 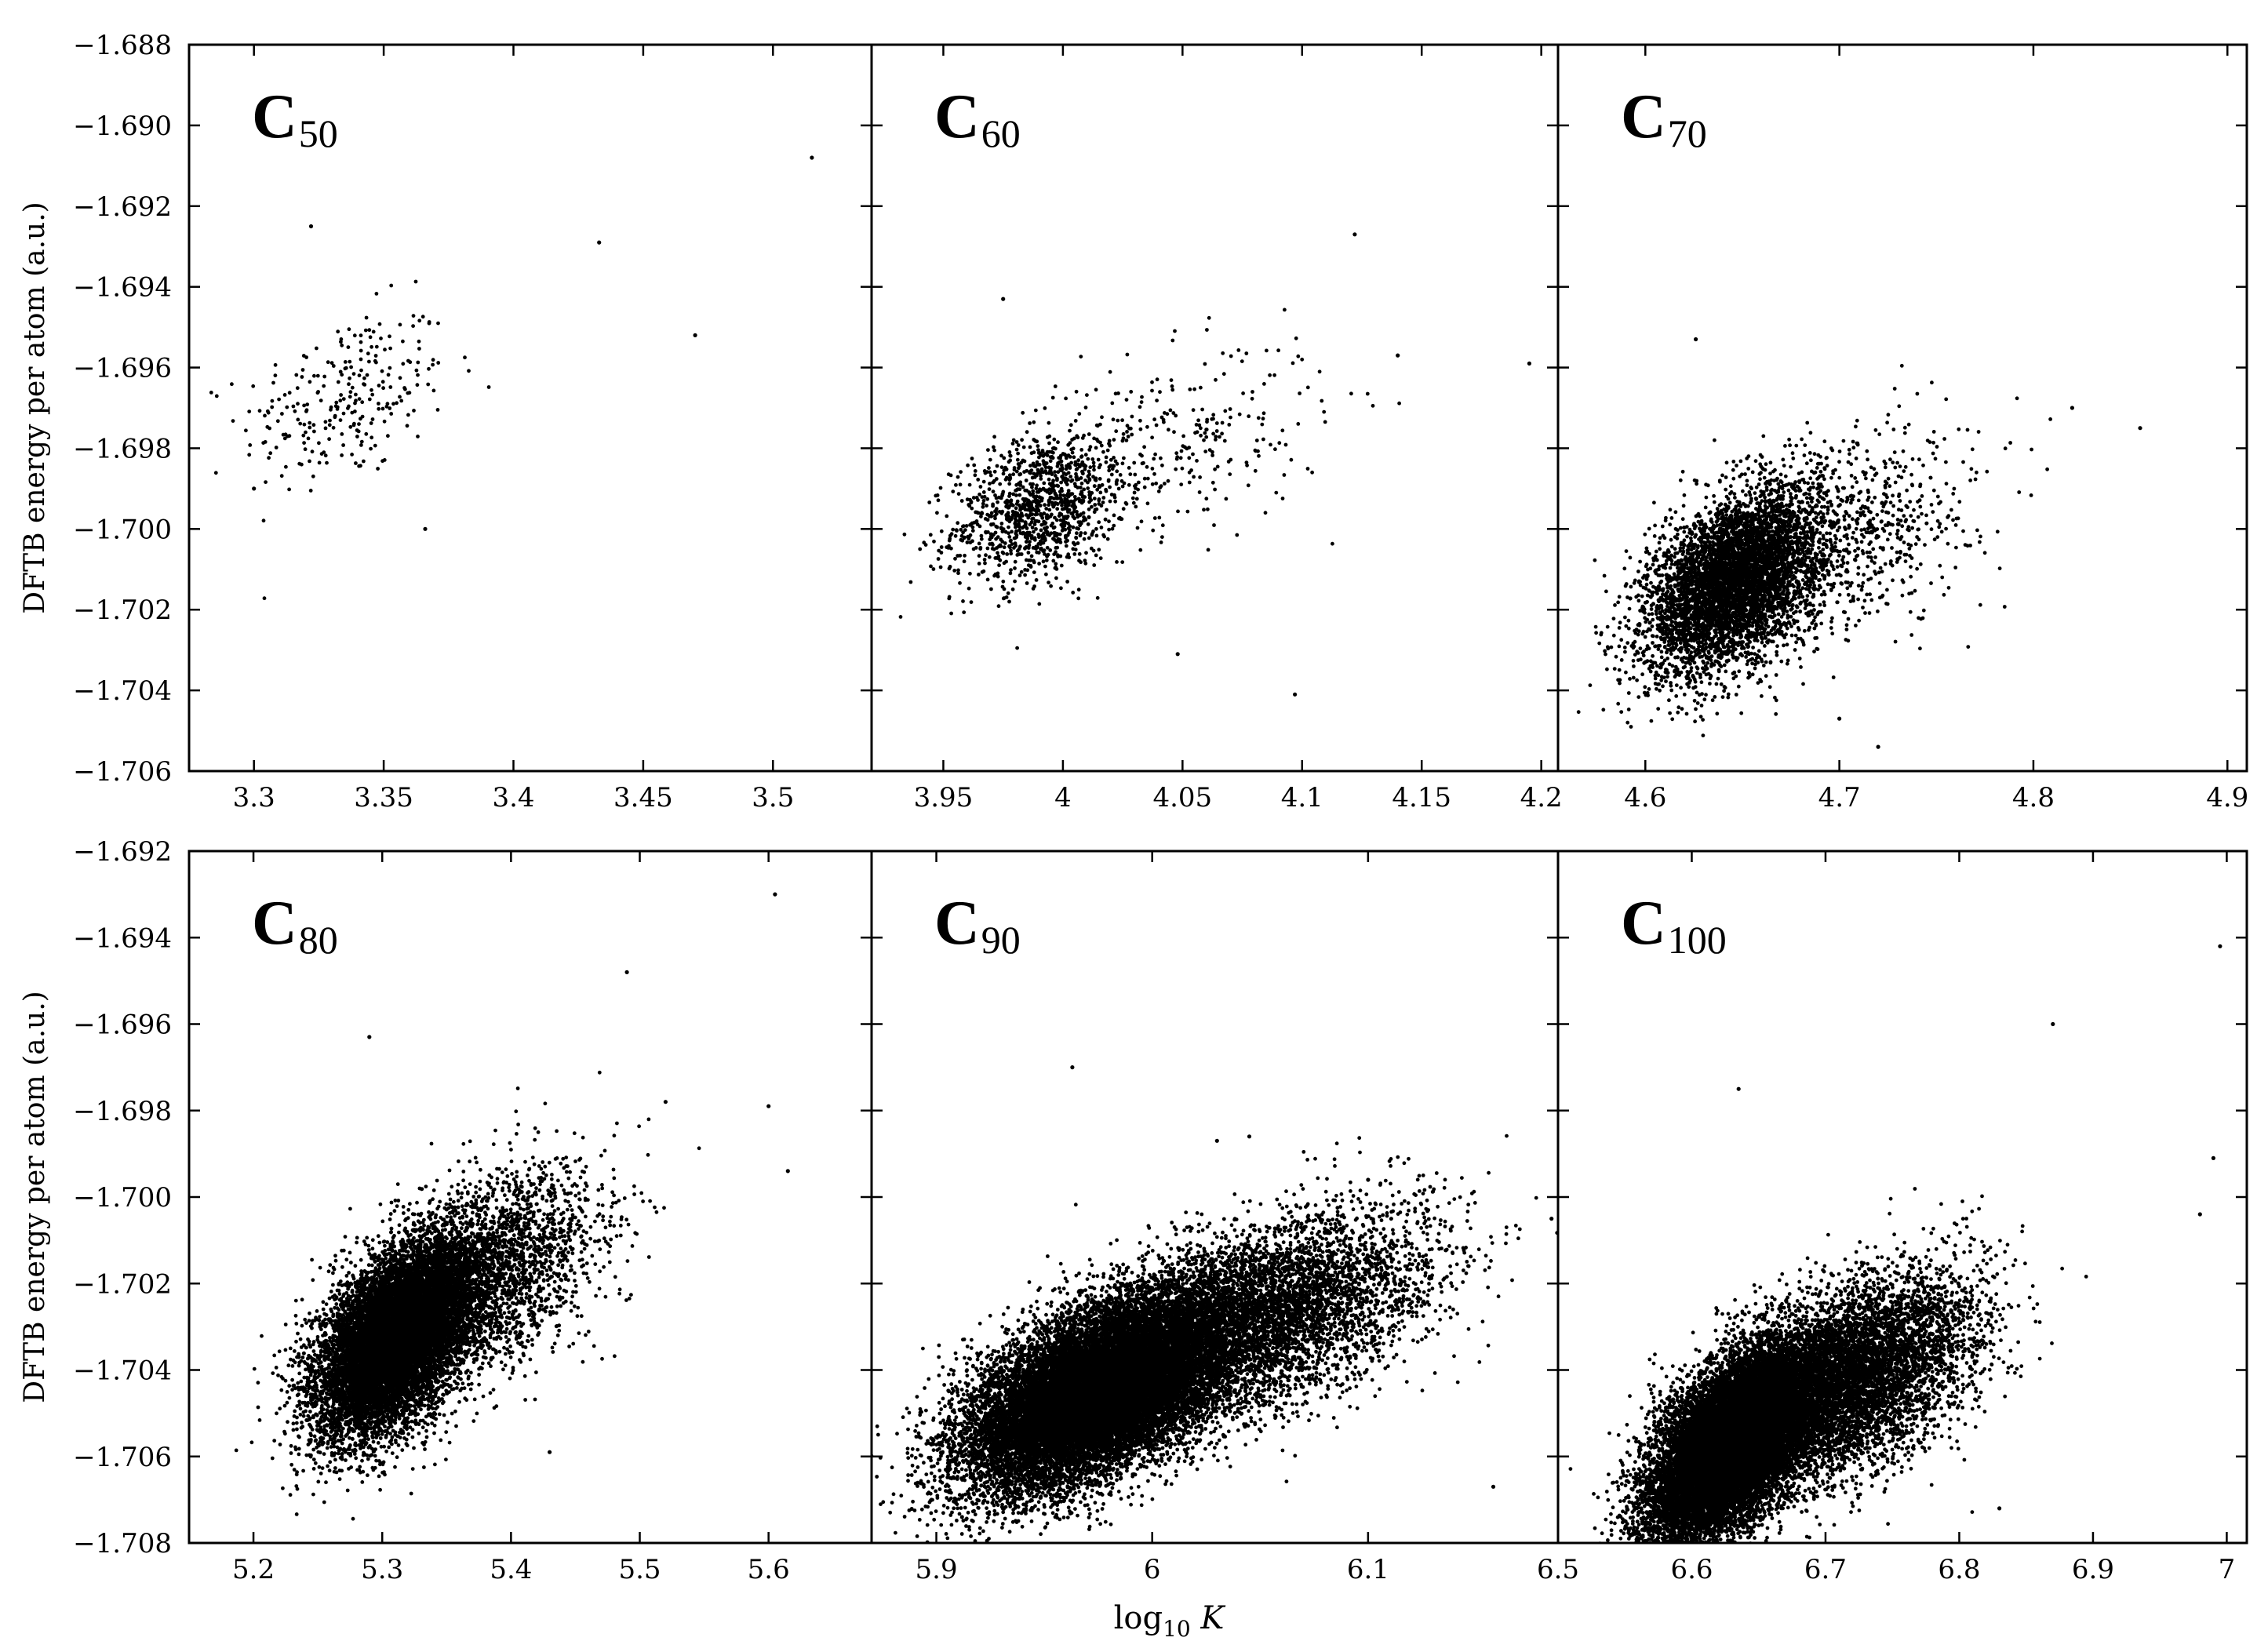 I want to click on x-tick-label: 3.35, so click(x=383, y=798).